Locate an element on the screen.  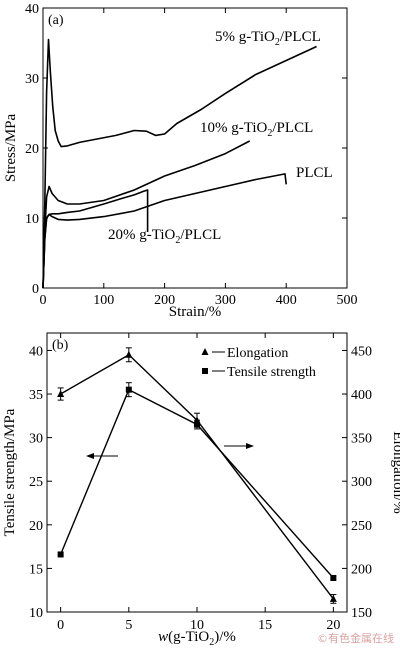
y-tick-label-left-b: 20 is located at coordinates (36, 526).